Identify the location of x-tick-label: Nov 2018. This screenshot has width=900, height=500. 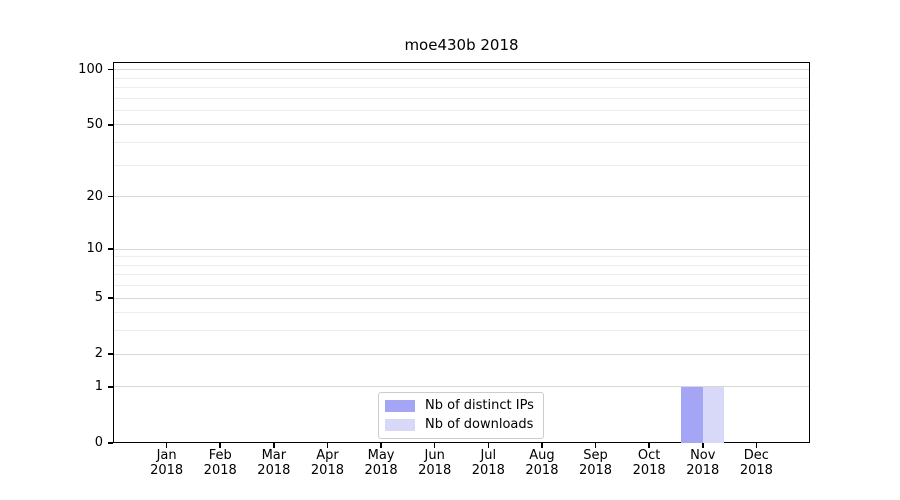
(703, 463).